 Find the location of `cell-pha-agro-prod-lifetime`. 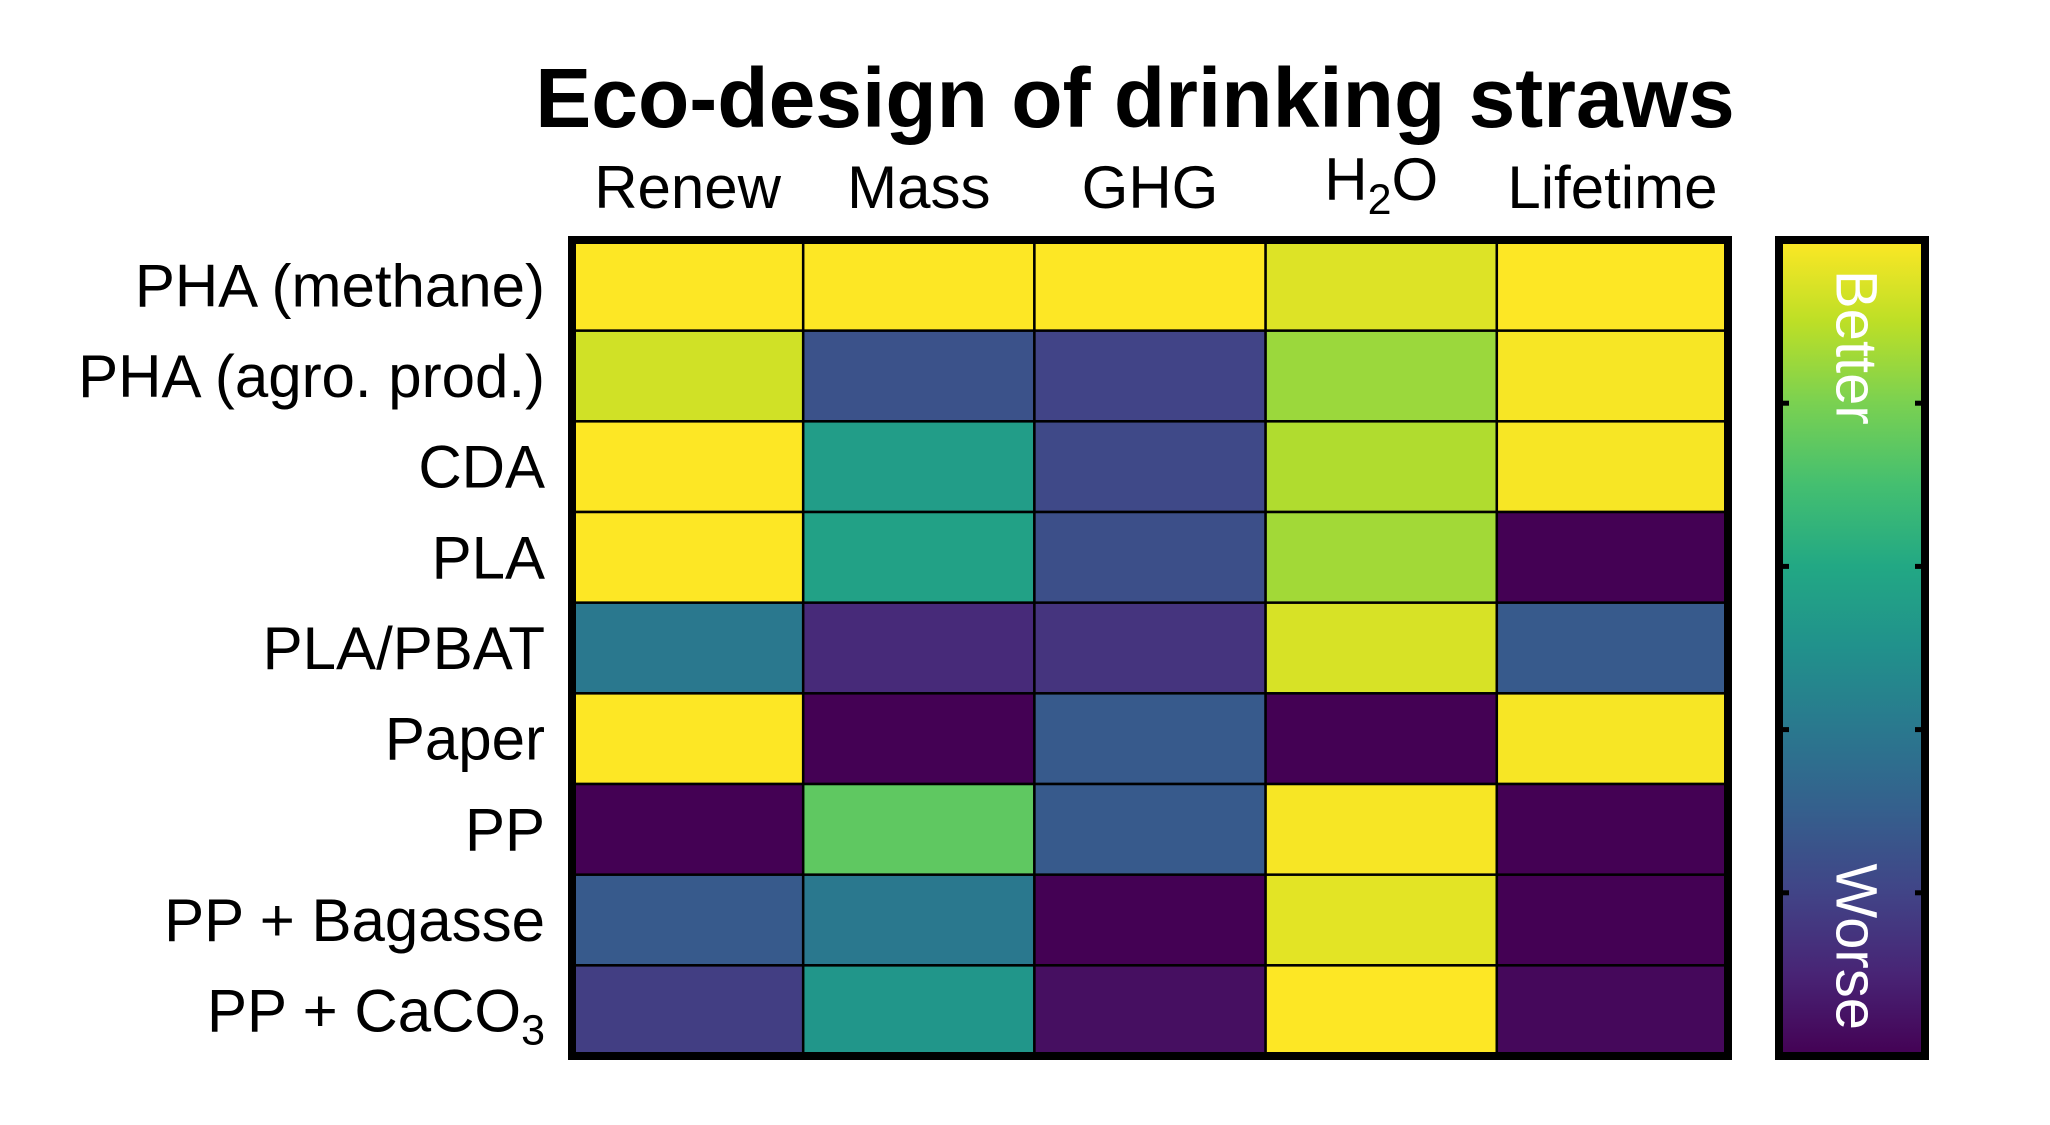

cell-pha-agro-prod-lifetime is located at coordinates (1612, 376).